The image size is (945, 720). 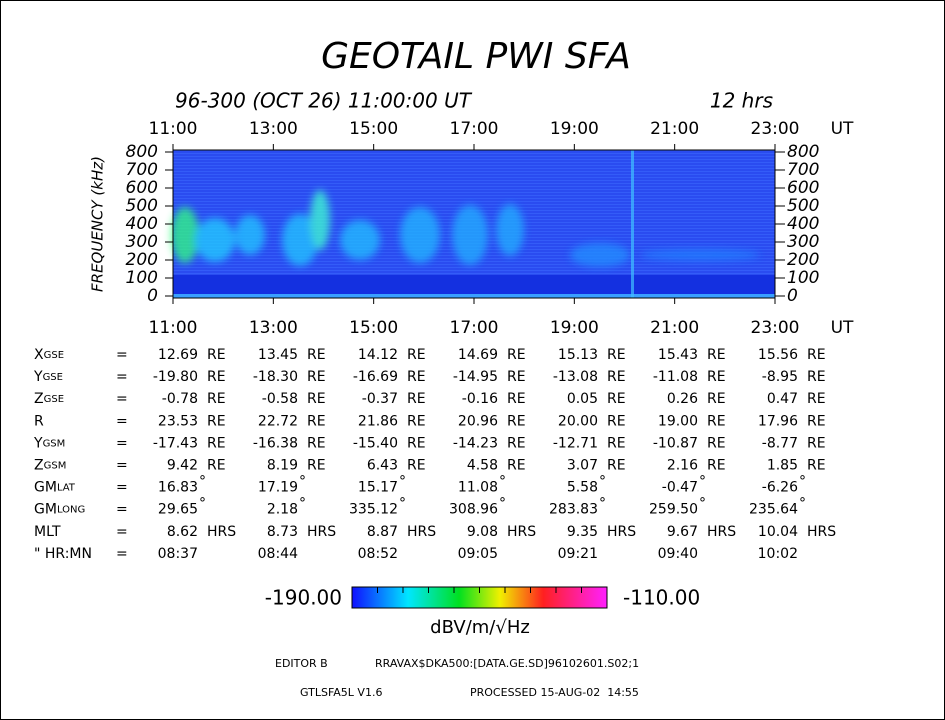 I want to click on cell-value: -6.26, so click(x=780, y=488).